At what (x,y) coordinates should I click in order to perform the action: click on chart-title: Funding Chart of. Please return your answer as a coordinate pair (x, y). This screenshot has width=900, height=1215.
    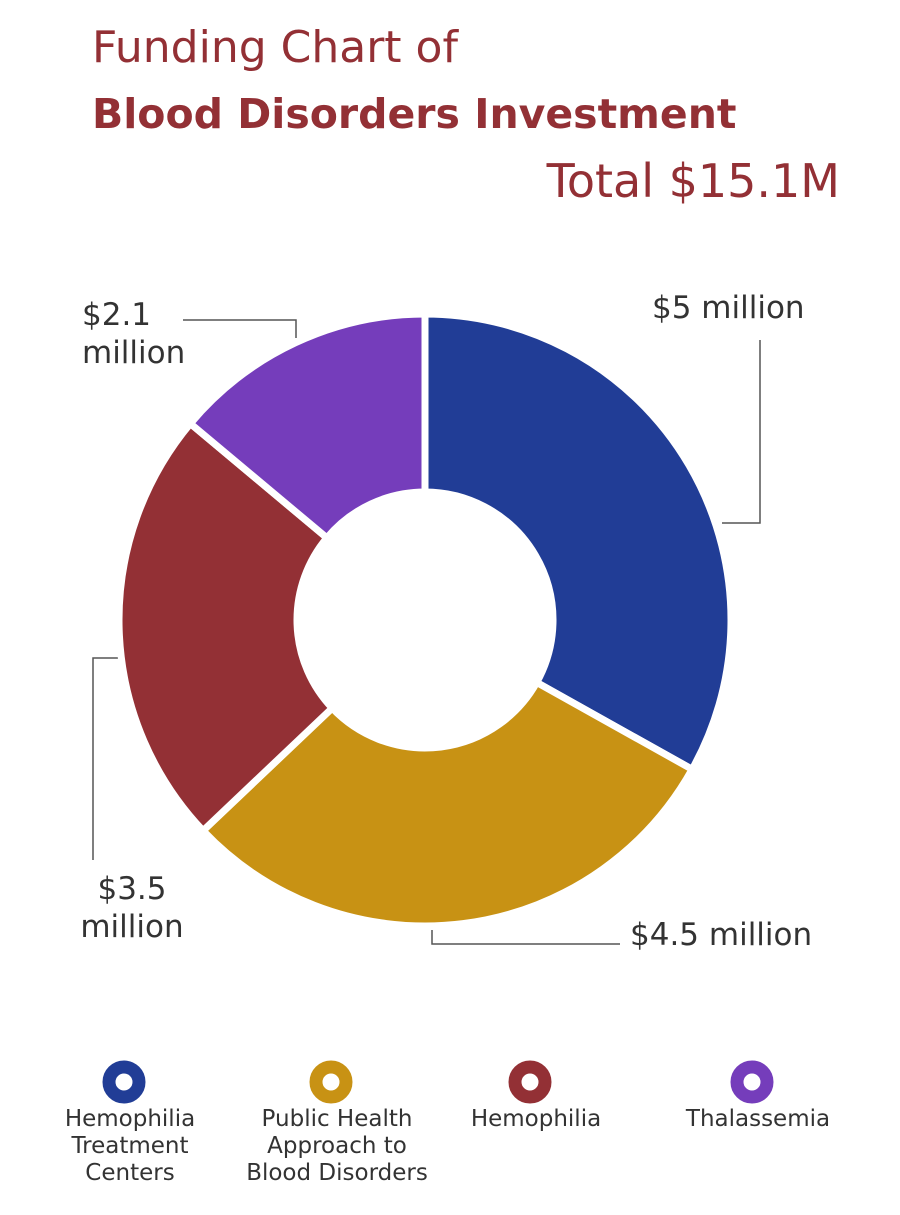
    Looking at the image, I should click on (275, 47).